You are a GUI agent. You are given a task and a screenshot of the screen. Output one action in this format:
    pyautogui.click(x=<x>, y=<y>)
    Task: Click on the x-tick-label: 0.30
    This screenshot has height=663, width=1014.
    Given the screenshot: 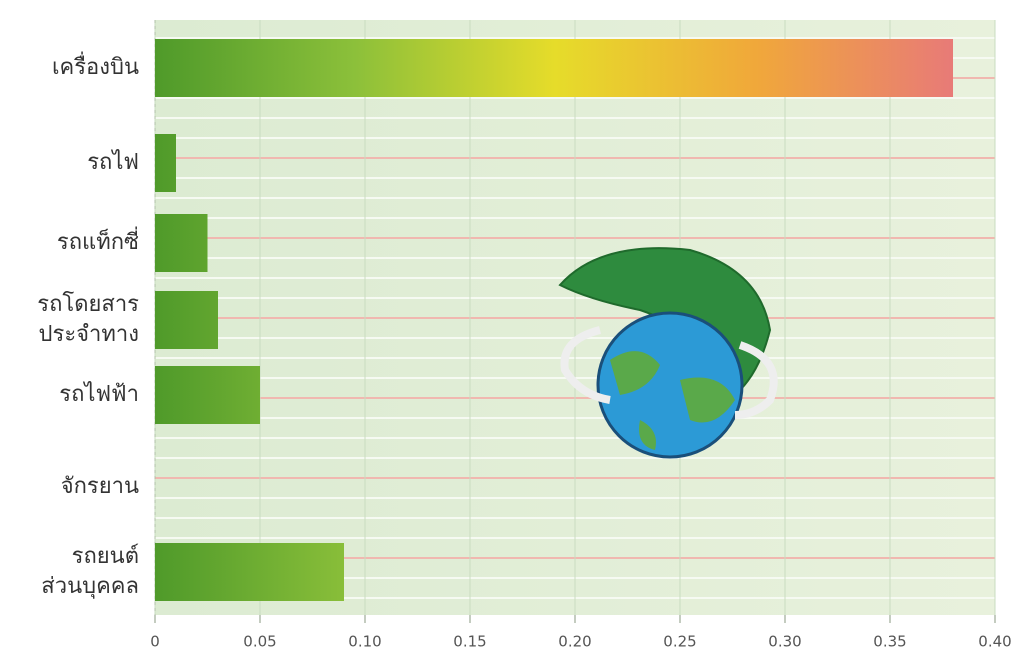 What is the action you would take?
    pyautogui.click(x=784, y=642)
    